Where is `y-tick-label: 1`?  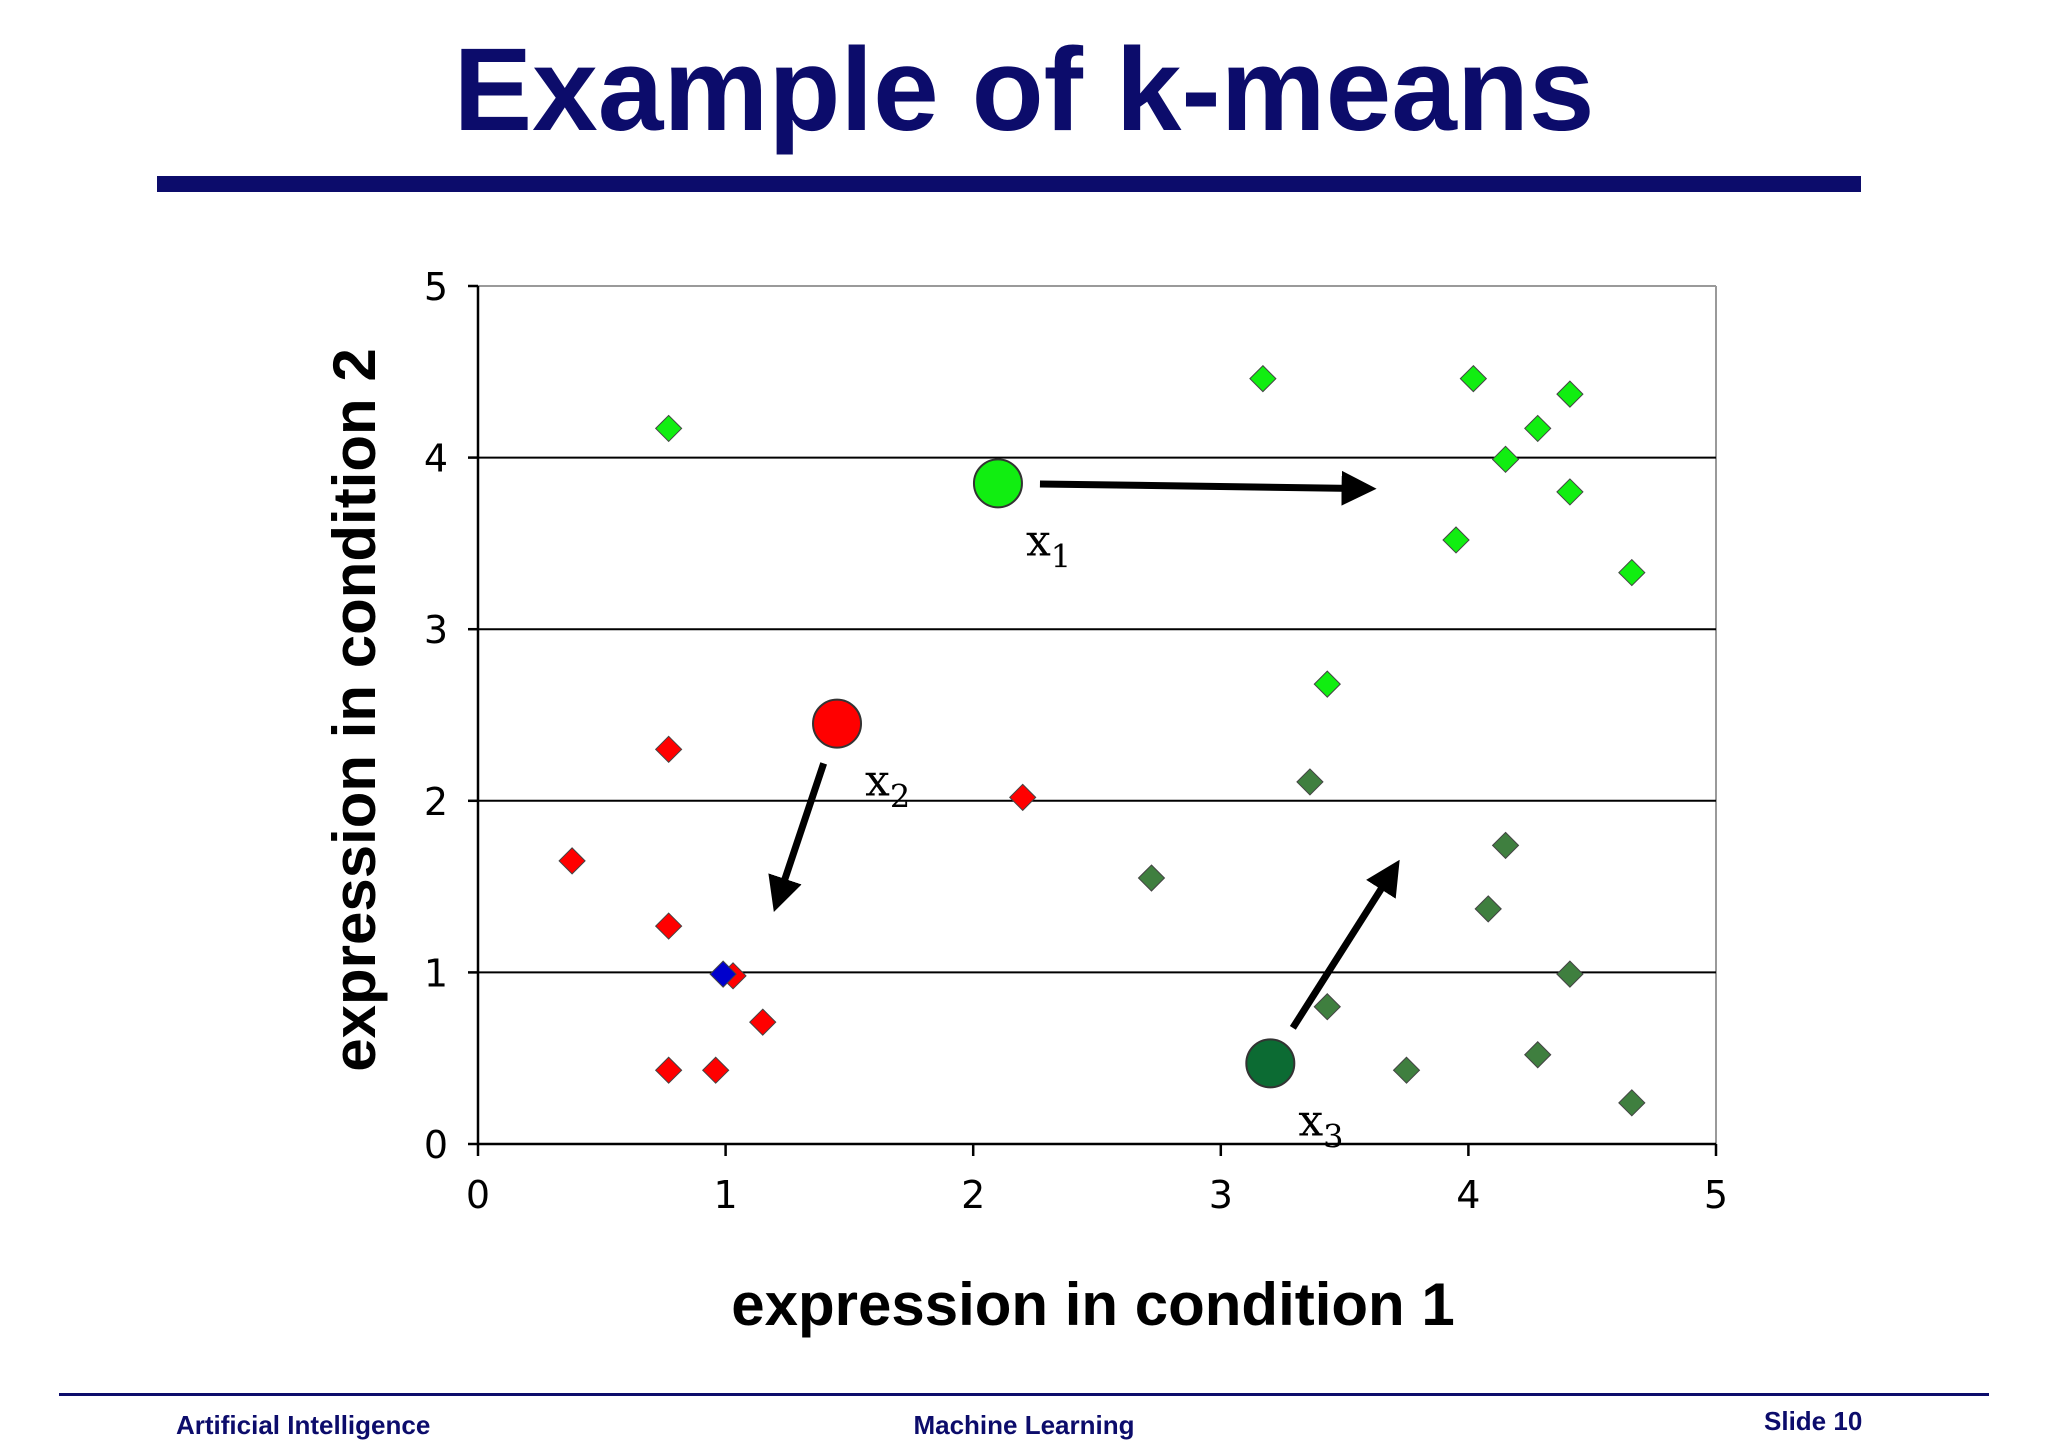 y-tick-label: 1 is located at coordinates (436, 973).